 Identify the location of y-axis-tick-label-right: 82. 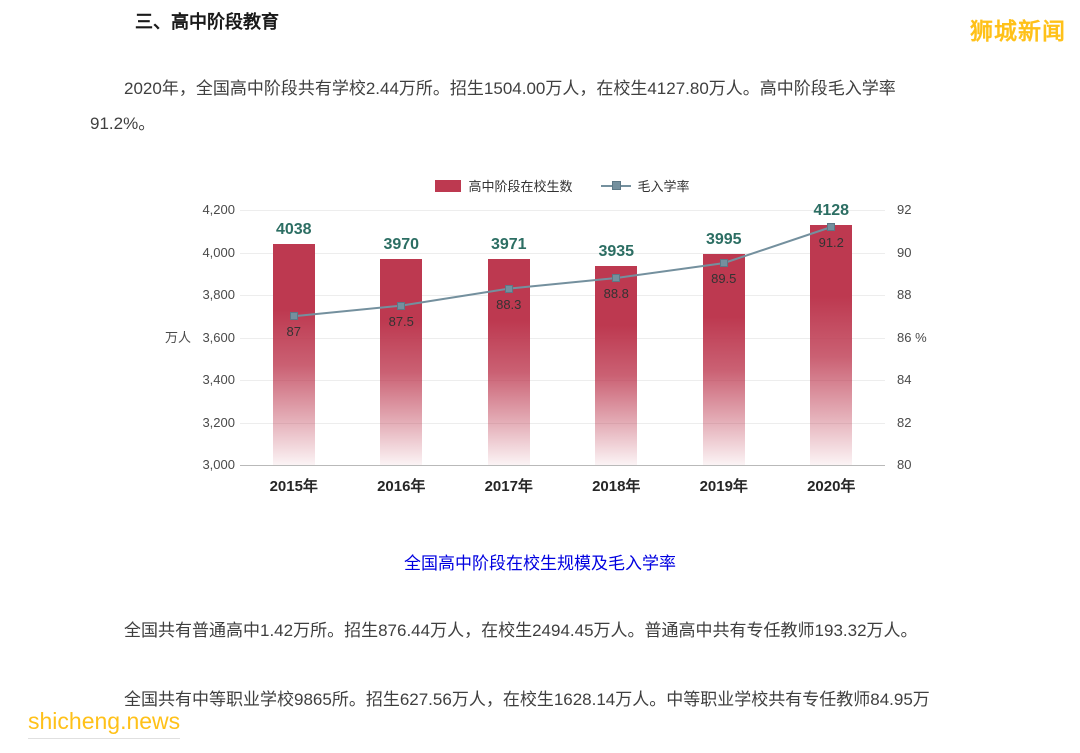
(904, 422).